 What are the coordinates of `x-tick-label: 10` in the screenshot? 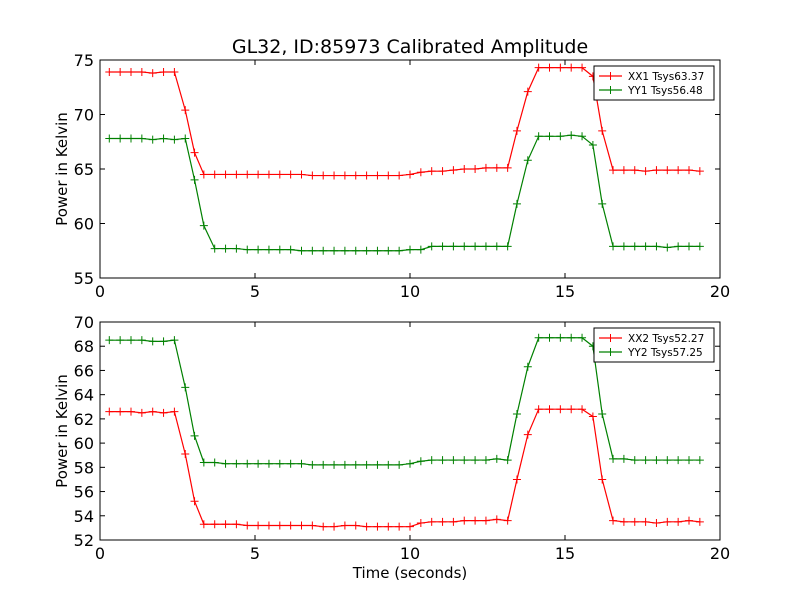 It's located at (410, 291).